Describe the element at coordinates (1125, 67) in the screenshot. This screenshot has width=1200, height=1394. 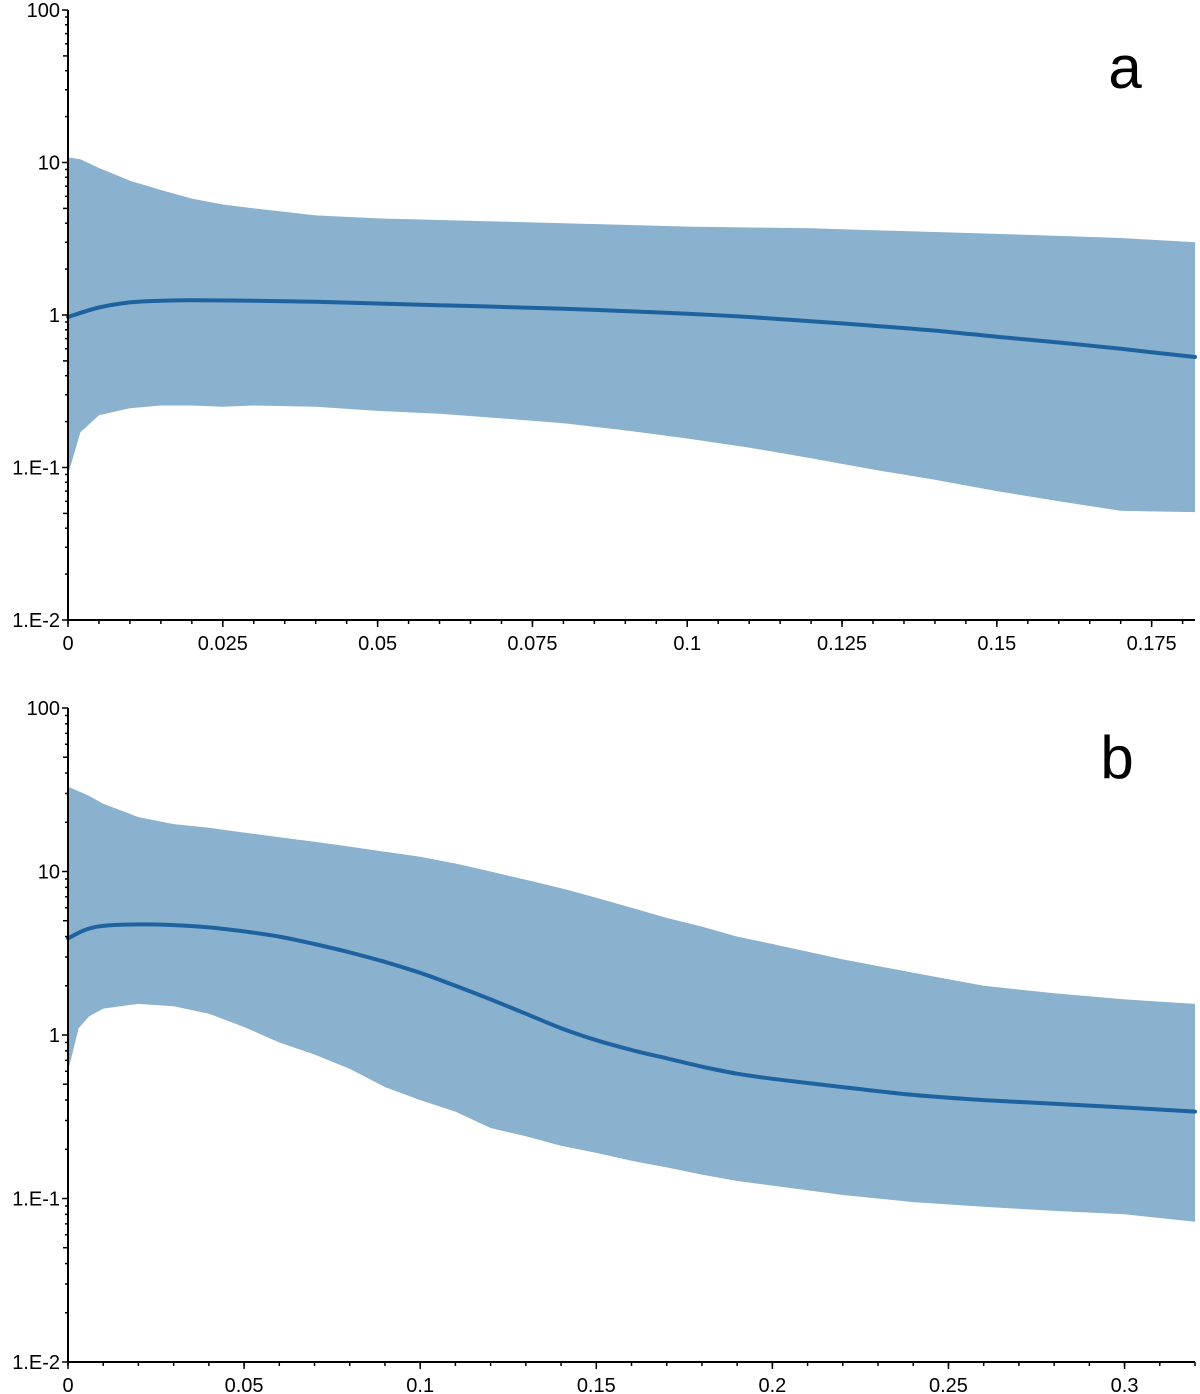
I see `panel-label: a` at that location.